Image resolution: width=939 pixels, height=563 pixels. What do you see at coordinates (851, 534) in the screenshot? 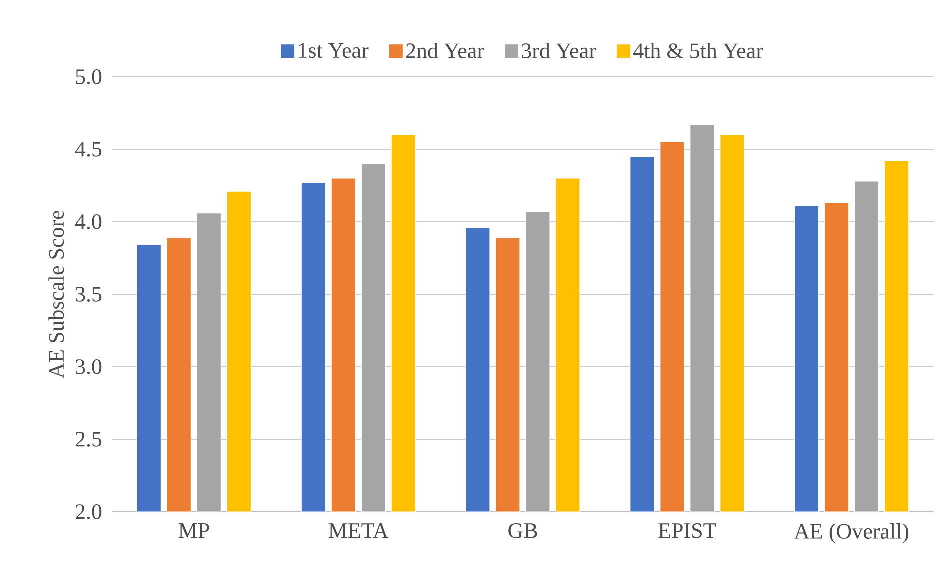
I see `x-tick-label: AE (Overall)` at bounding box center [851, 534].